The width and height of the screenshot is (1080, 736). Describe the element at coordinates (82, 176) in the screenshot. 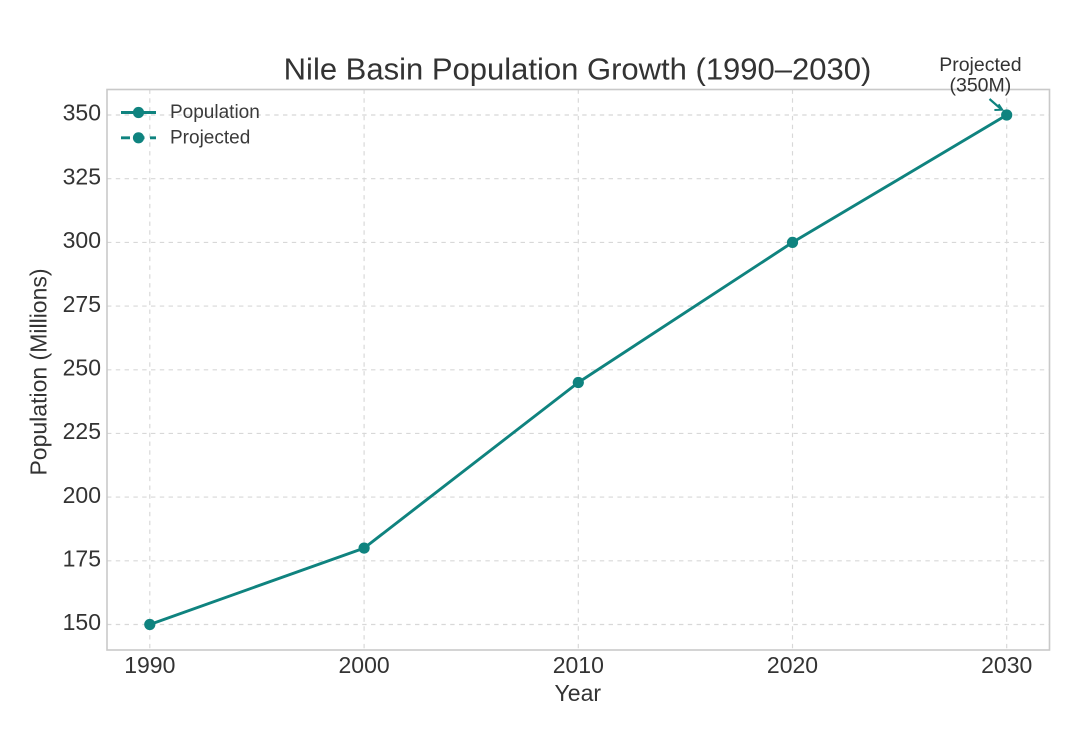

I see `svg-text: 325` at that location.